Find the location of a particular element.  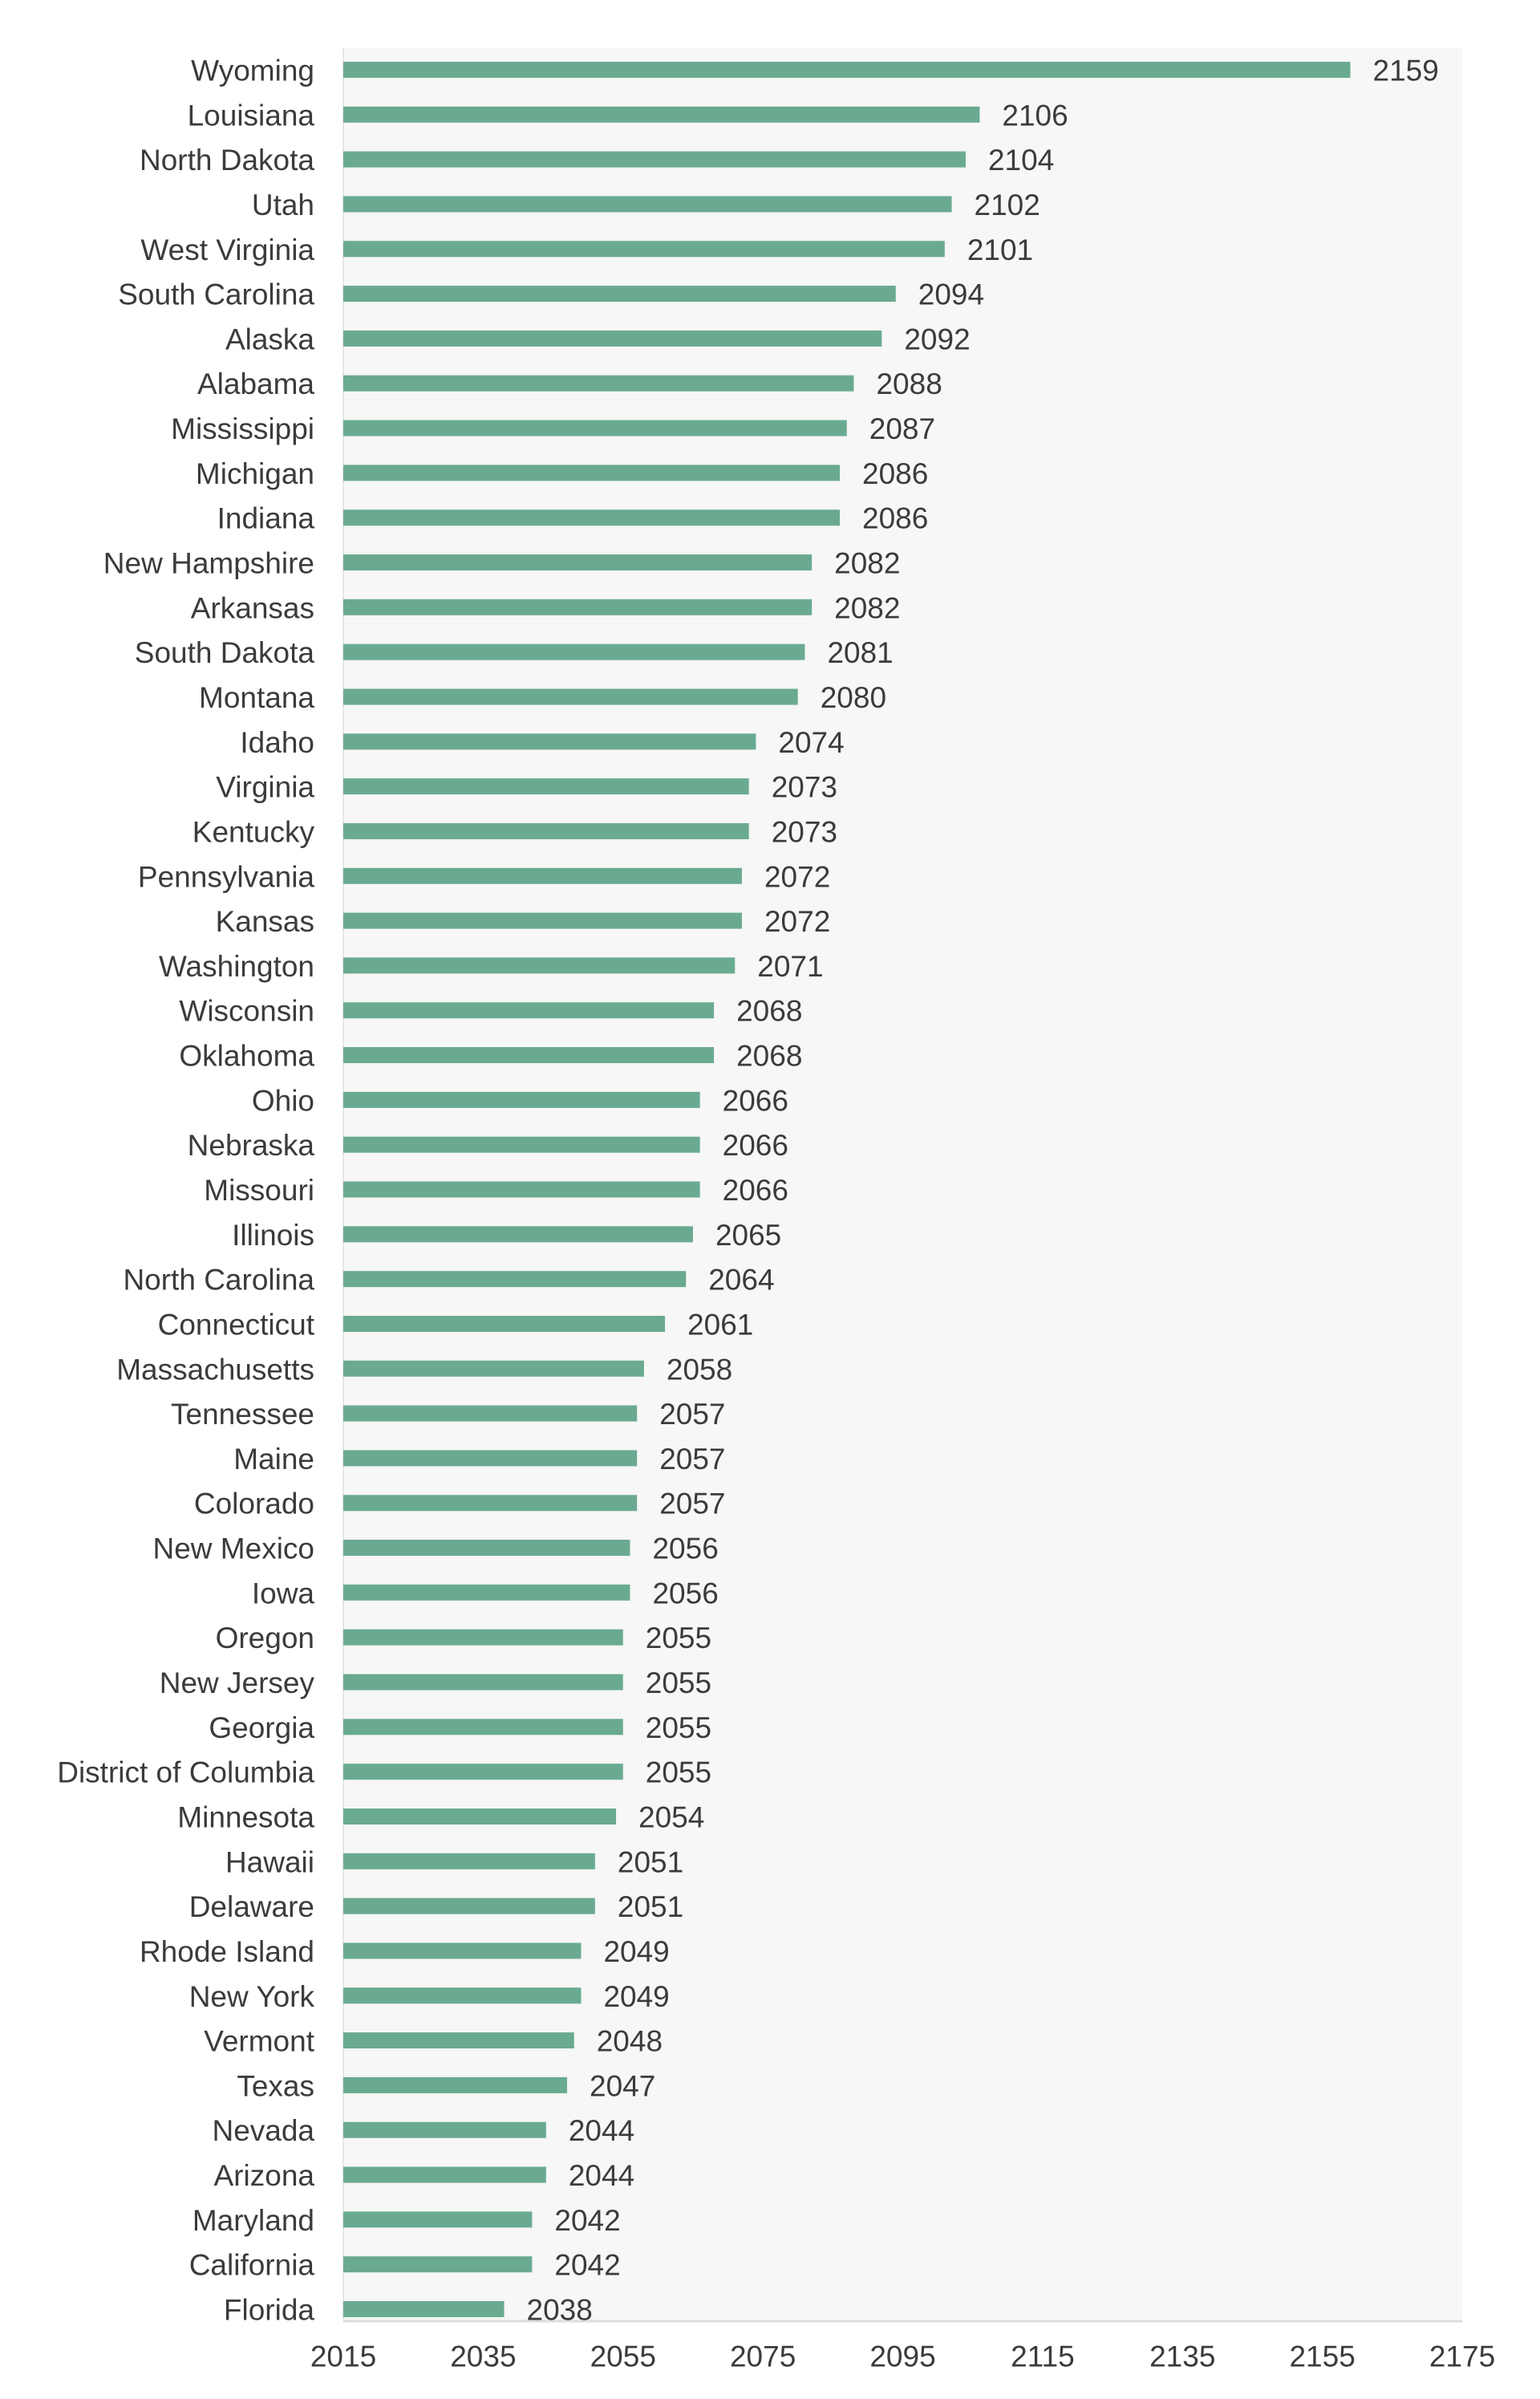

bar-ohio is located at coordinates (521, 1099).